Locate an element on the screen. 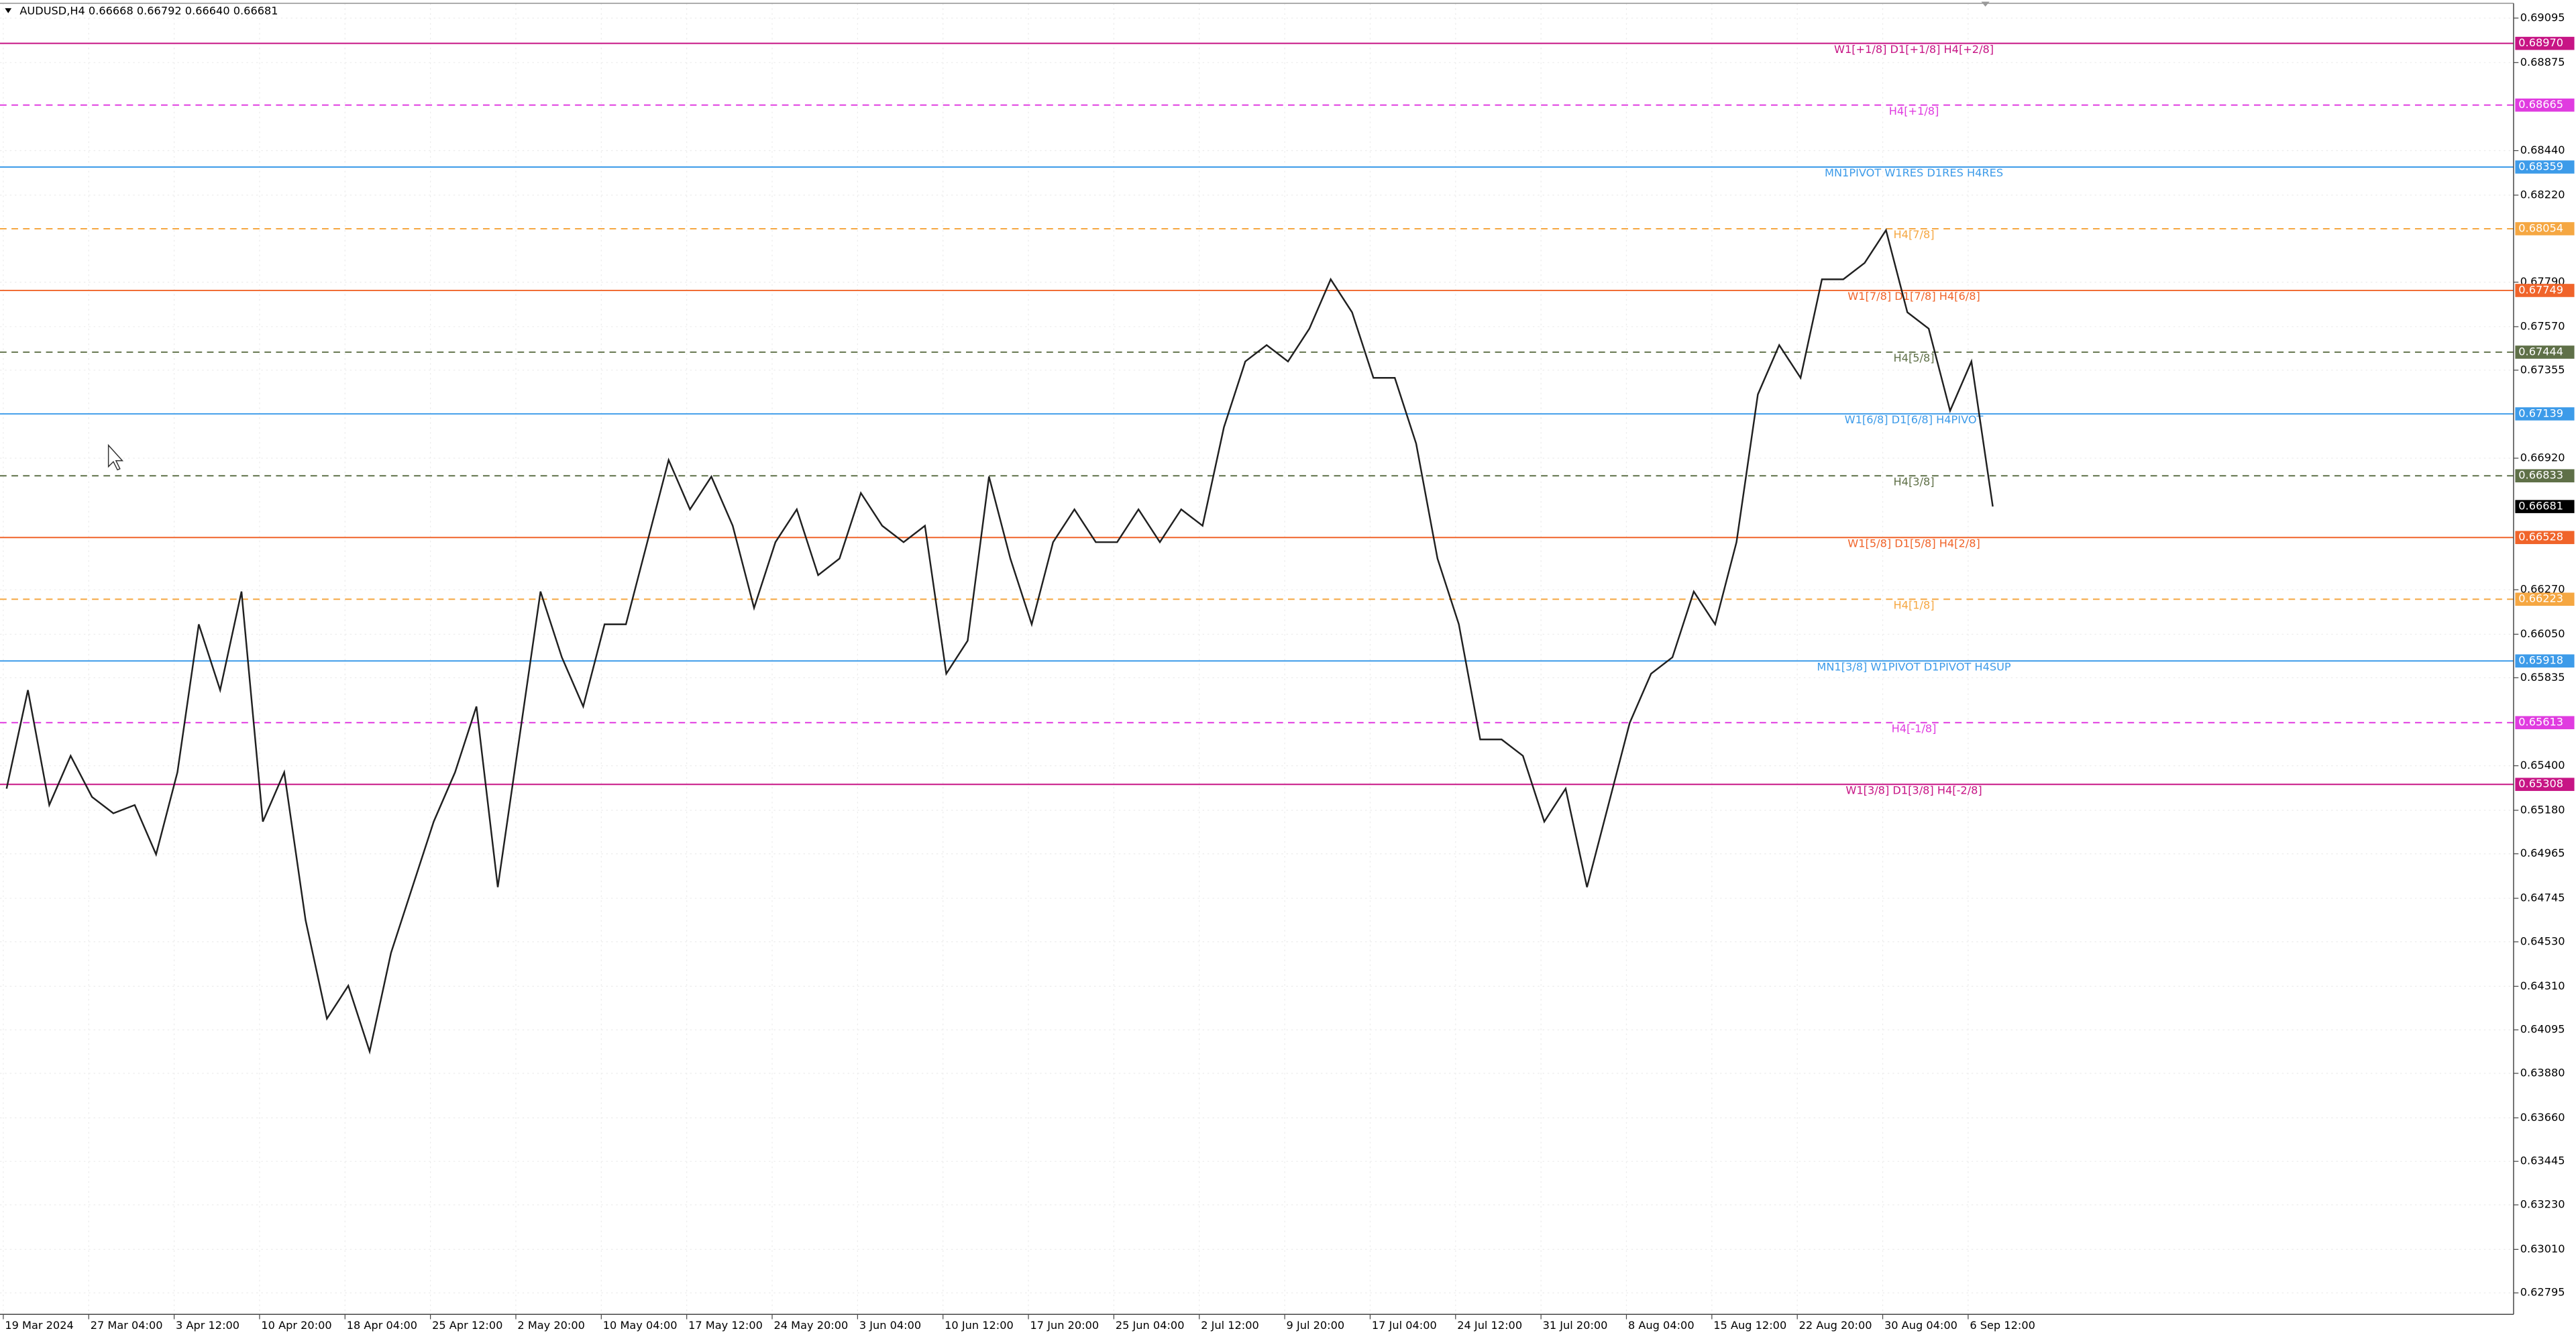 Image resolution: width=2576 pixels, height=1339 pixels. y-tick-label: 0.62795 is located at coordinates (2542, 1292).